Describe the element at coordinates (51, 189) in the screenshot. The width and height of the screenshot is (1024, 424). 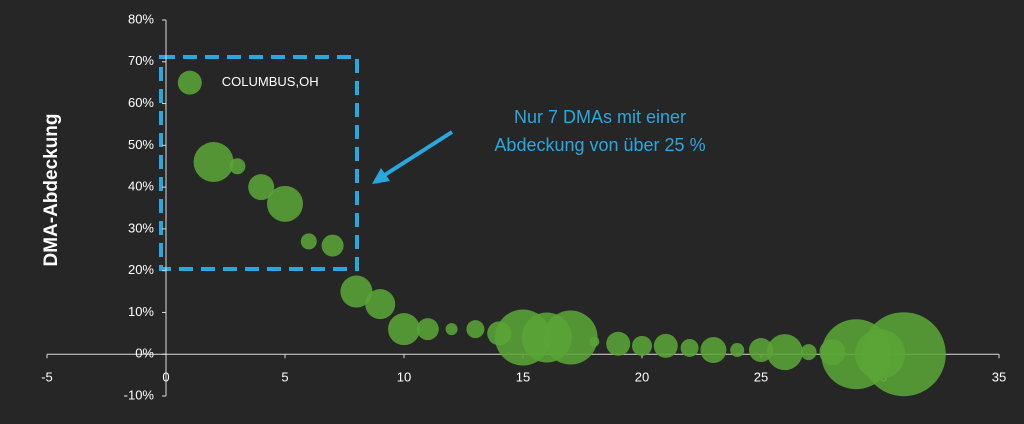
I see `y-axis-label: DMA-Abdeckung` at that location.